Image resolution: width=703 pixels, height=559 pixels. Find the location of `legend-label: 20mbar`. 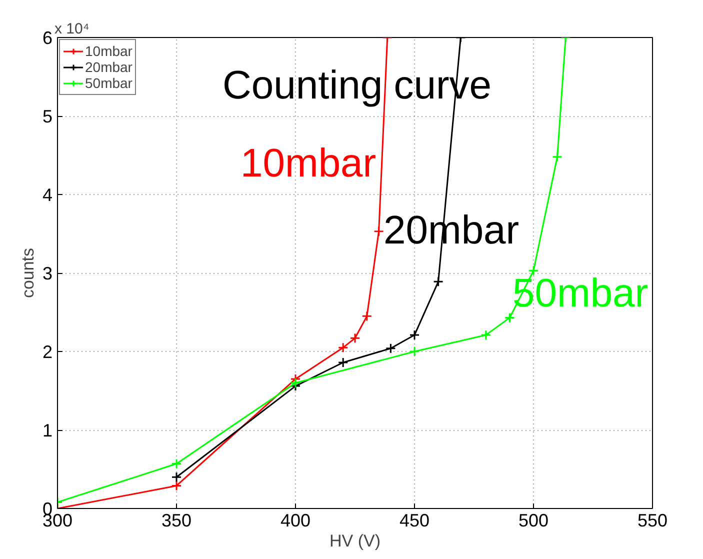

legend-label: 20mbar is located at coordinates (108, 67).